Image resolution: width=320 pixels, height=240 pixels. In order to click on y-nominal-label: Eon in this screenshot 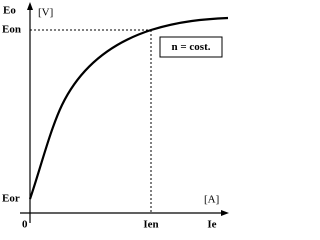, I will do `click(11, 30)`.